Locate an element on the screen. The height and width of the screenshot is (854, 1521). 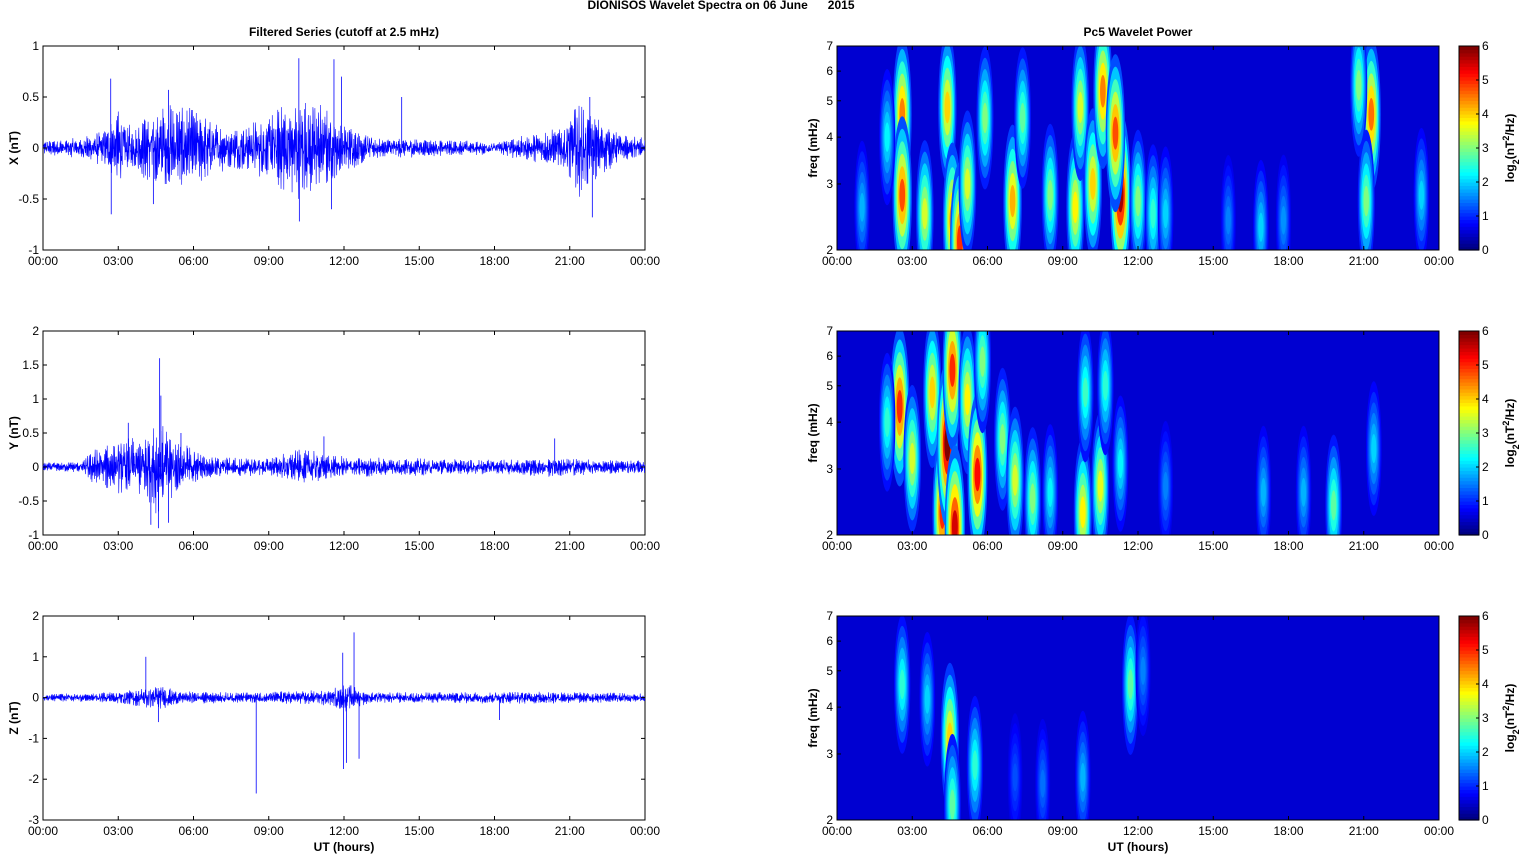
y-tick-label: -1 is located at coordinates (33, 250).